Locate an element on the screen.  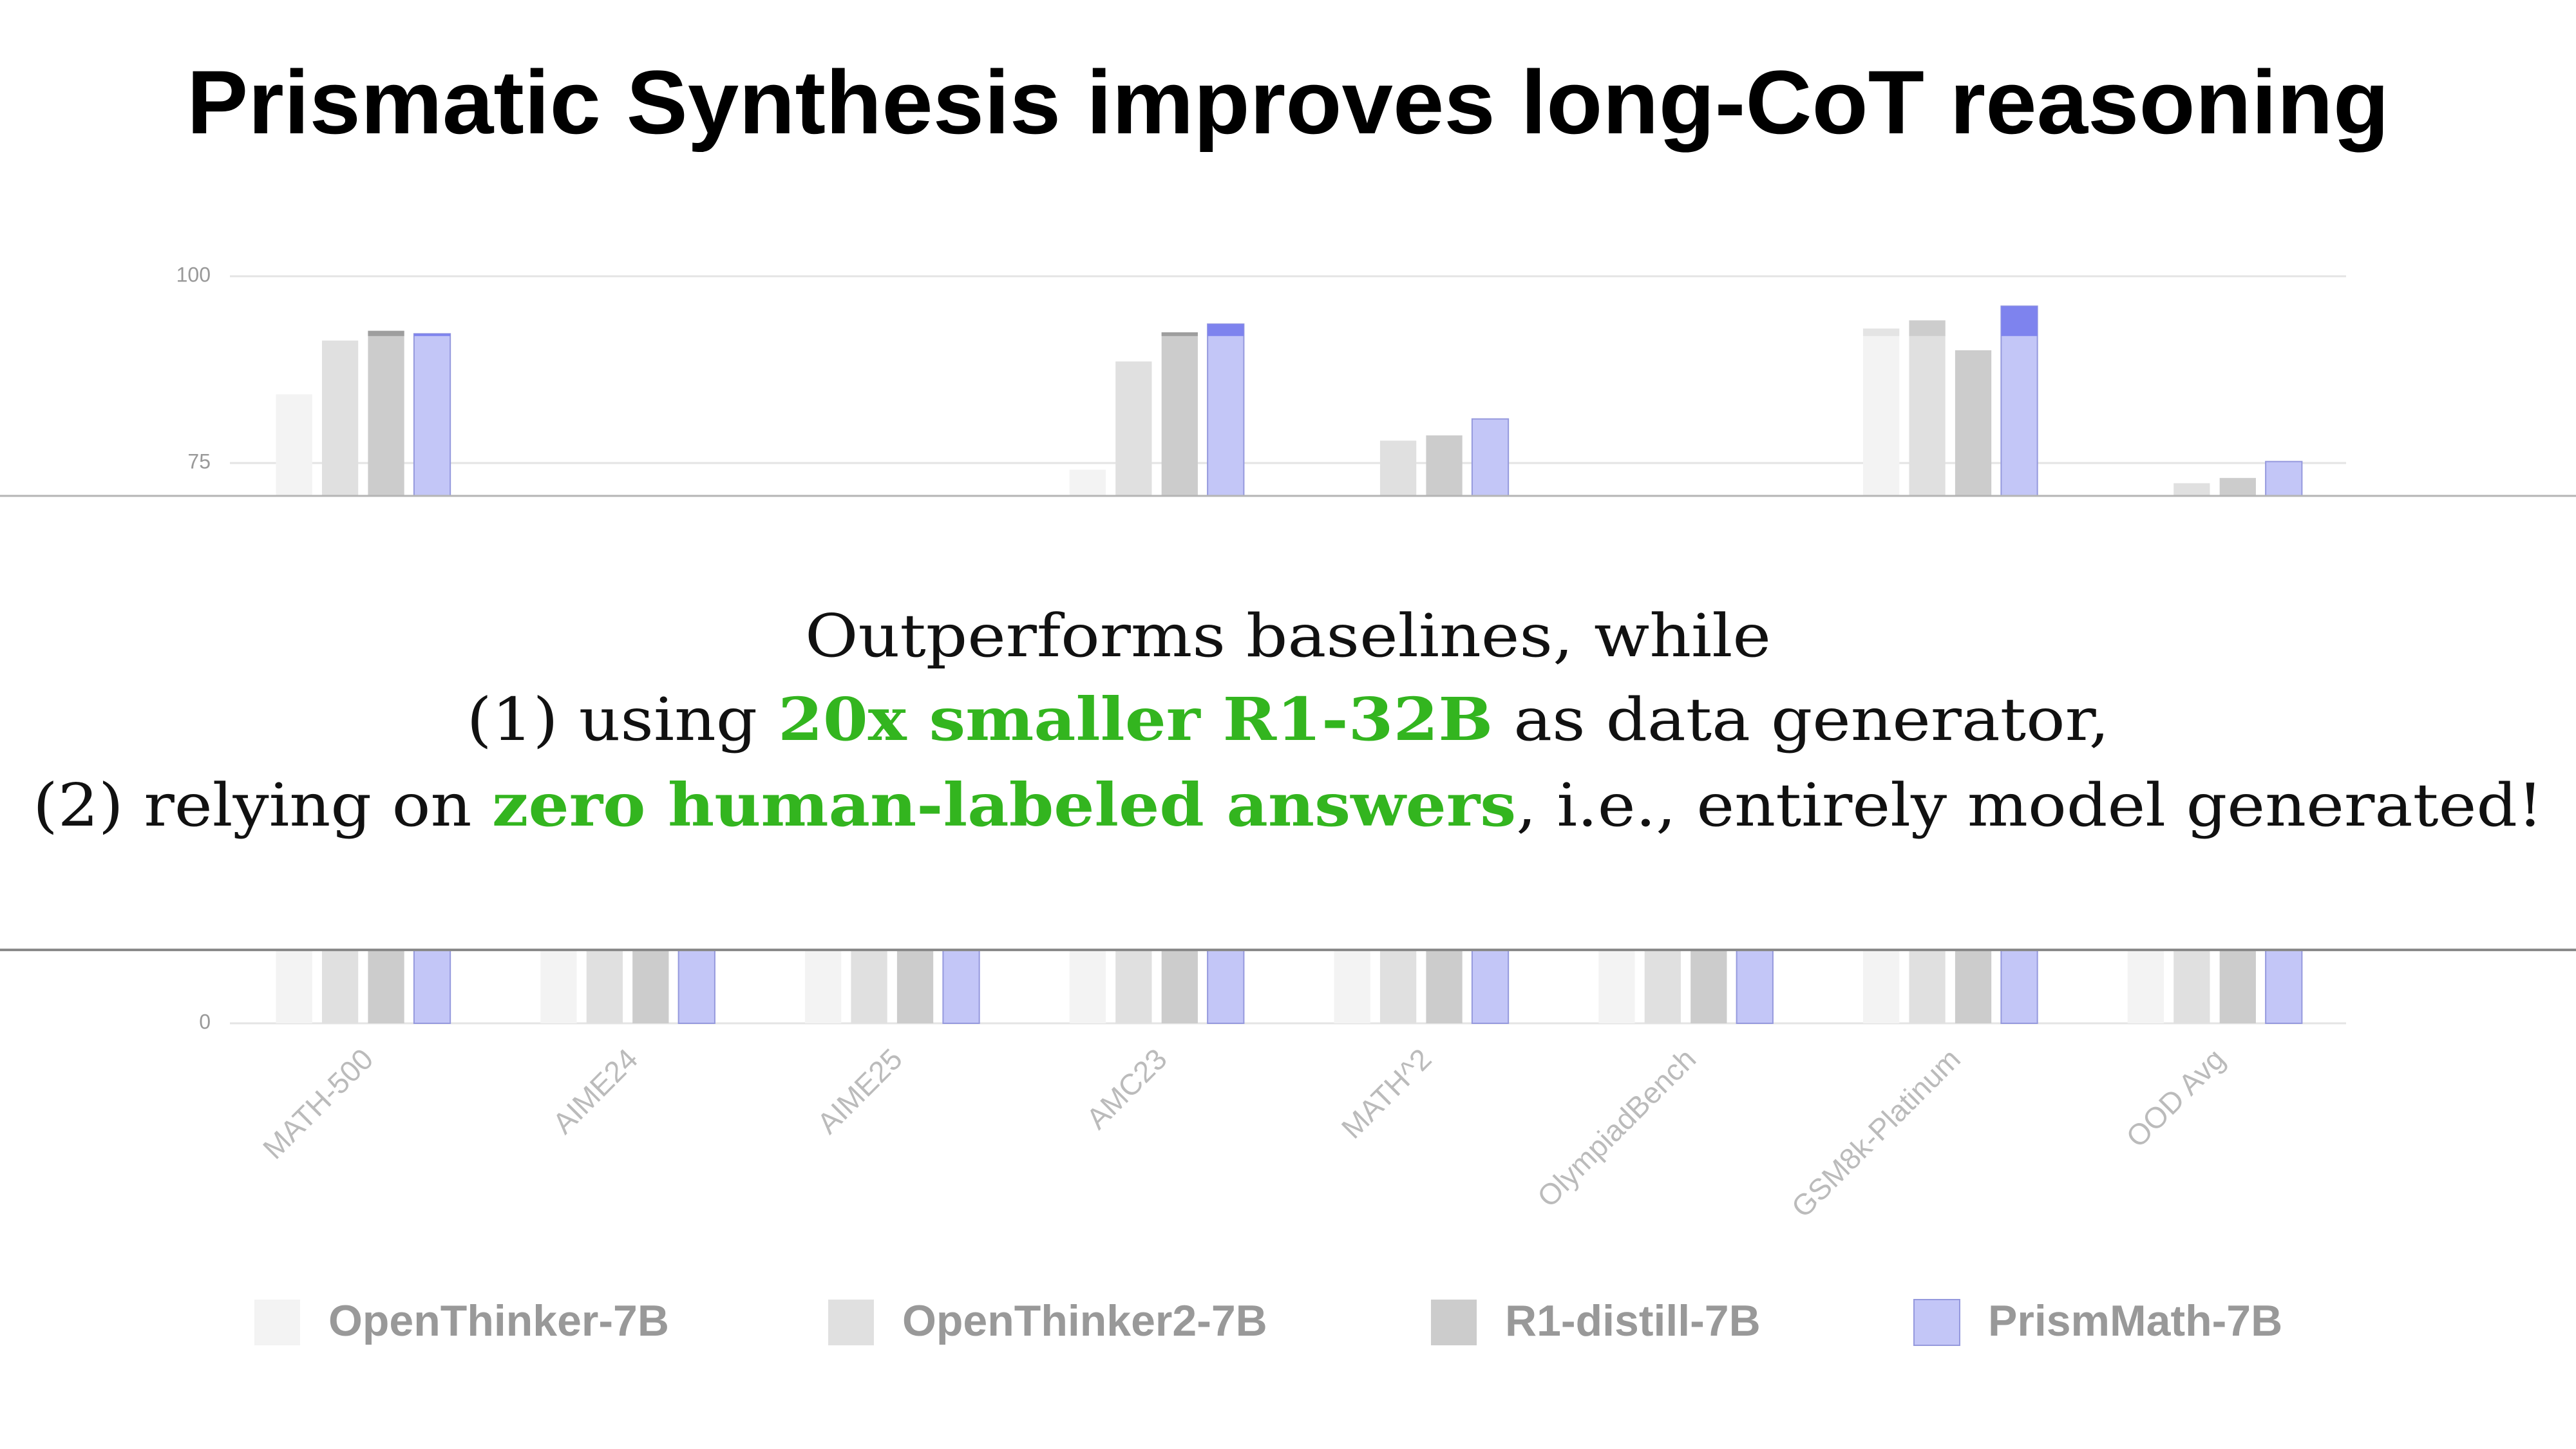
highlight-text: zero human-labeled answers is located at coordinates (1004, 805).